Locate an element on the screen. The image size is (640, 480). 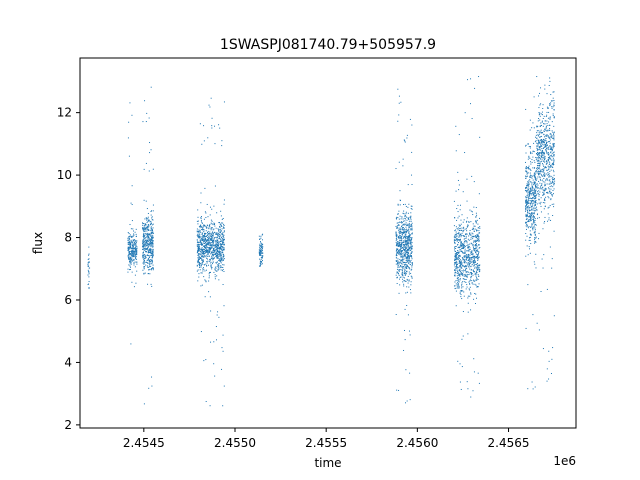
x-tick-label: 2.4555 is located at coordinates (326, 443).